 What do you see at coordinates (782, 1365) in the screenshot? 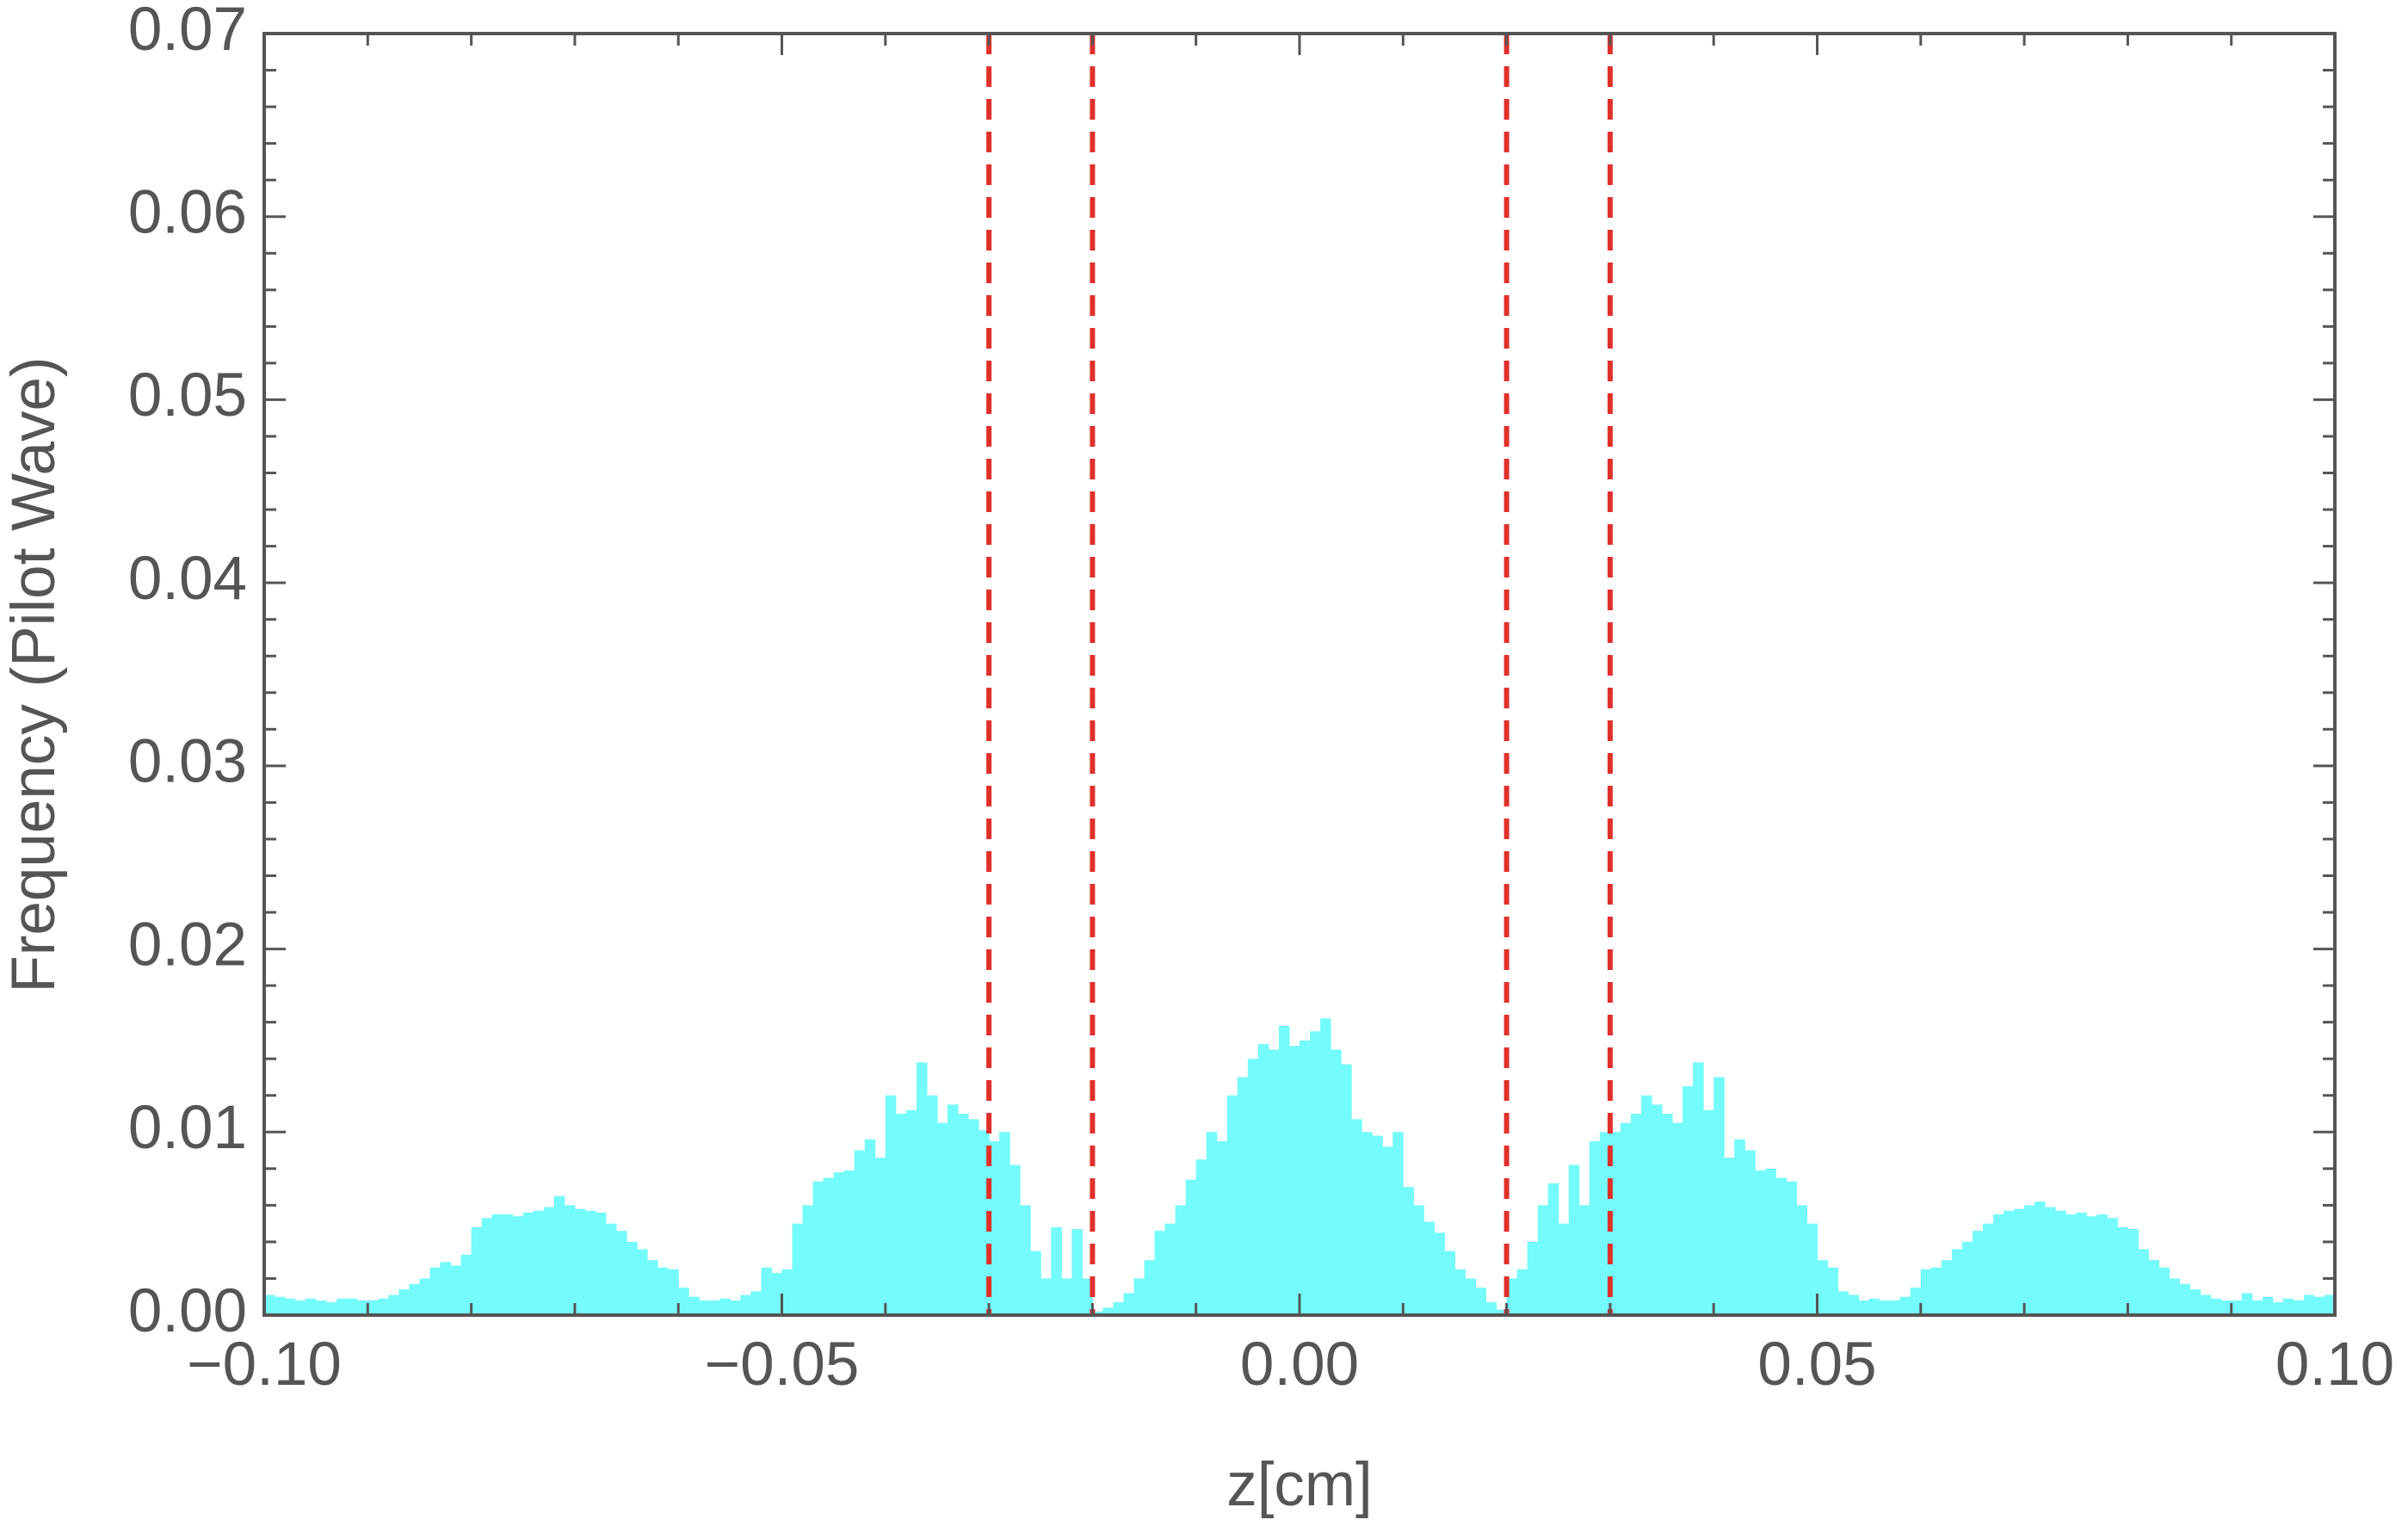
I see `x-tick-label: −0.05` at bounding box center [782, 1365].